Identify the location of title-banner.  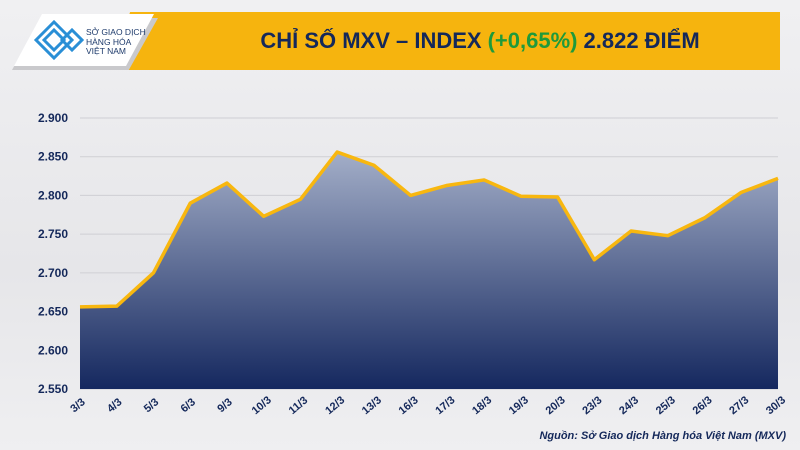
(445, 41).